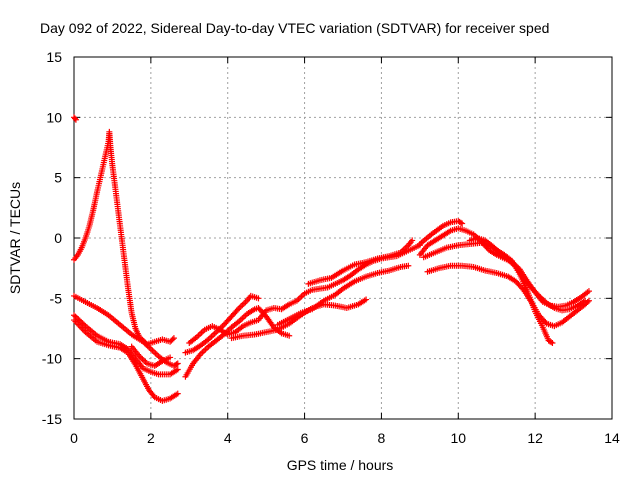 The image size is (640, 480). I want to click on x-axis-label: GPS time / hours, so click(340, 465).